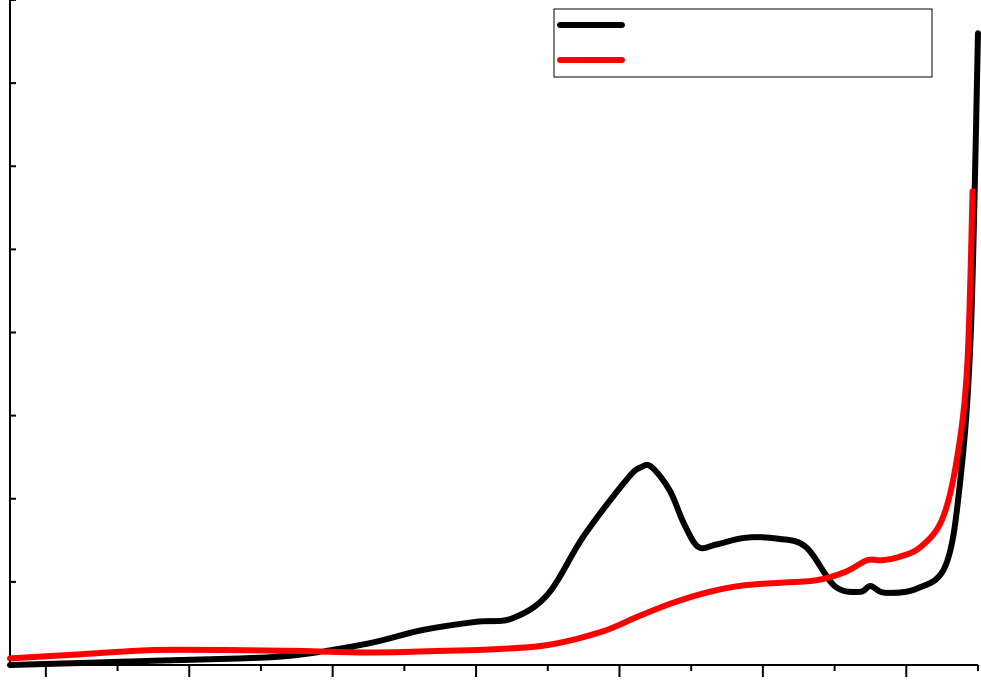  I want to click on legend, so click(743, 43).